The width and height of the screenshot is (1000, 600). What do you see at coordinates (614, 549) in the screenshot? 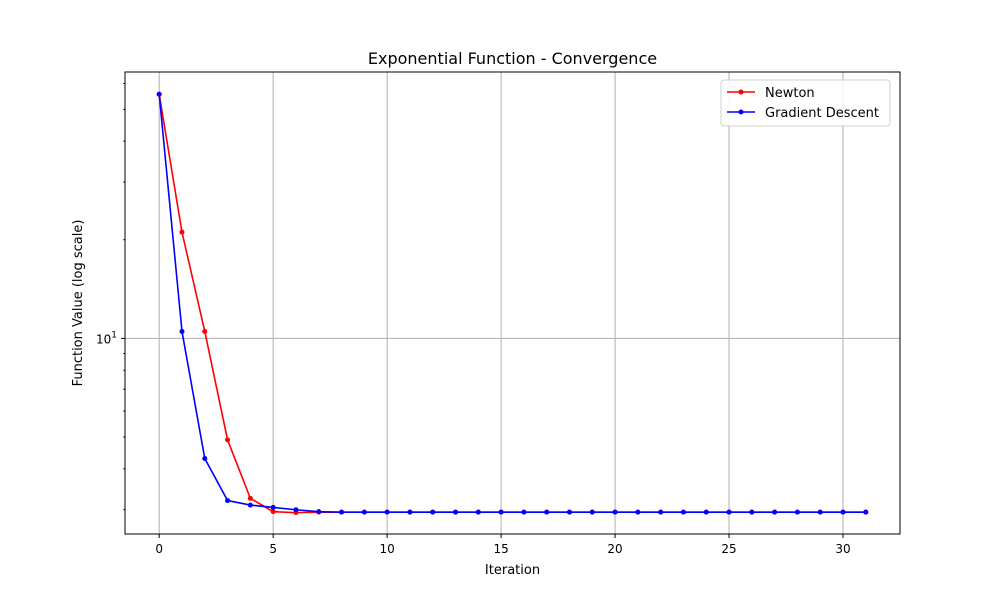
I see `x-tick-label: 20` at bounding box center [614, 549].